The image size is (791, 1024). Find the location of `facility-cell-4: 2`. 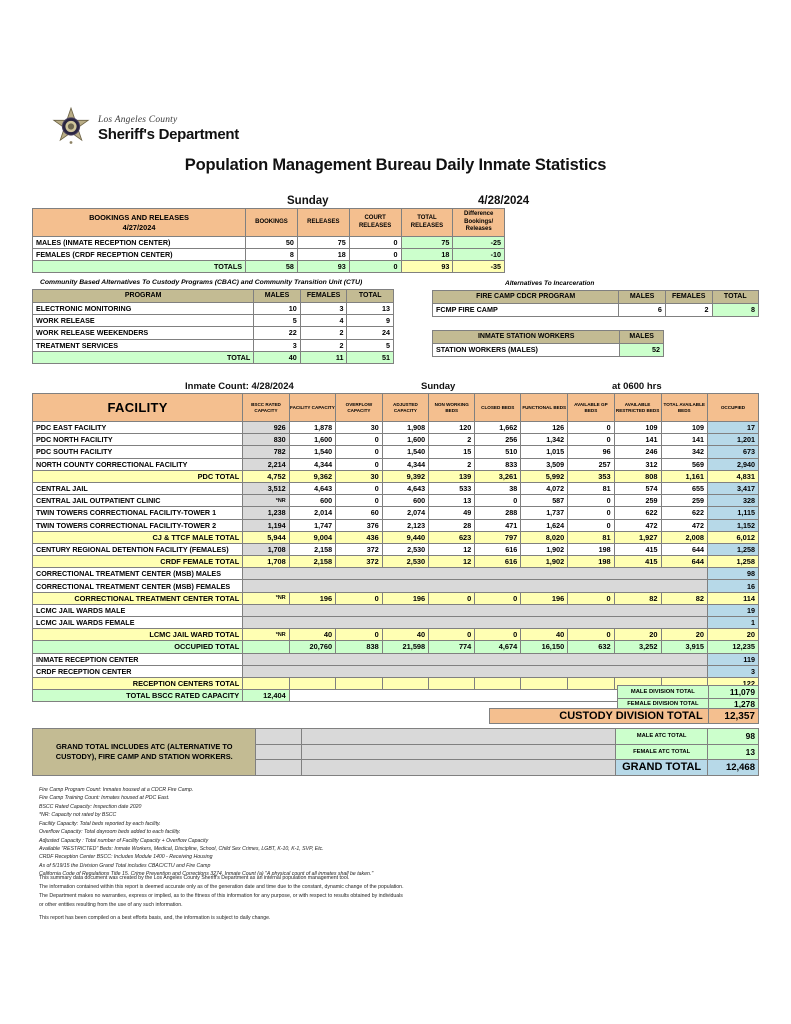

facility-cell-4: 2 is located at coordinates (452, 464).